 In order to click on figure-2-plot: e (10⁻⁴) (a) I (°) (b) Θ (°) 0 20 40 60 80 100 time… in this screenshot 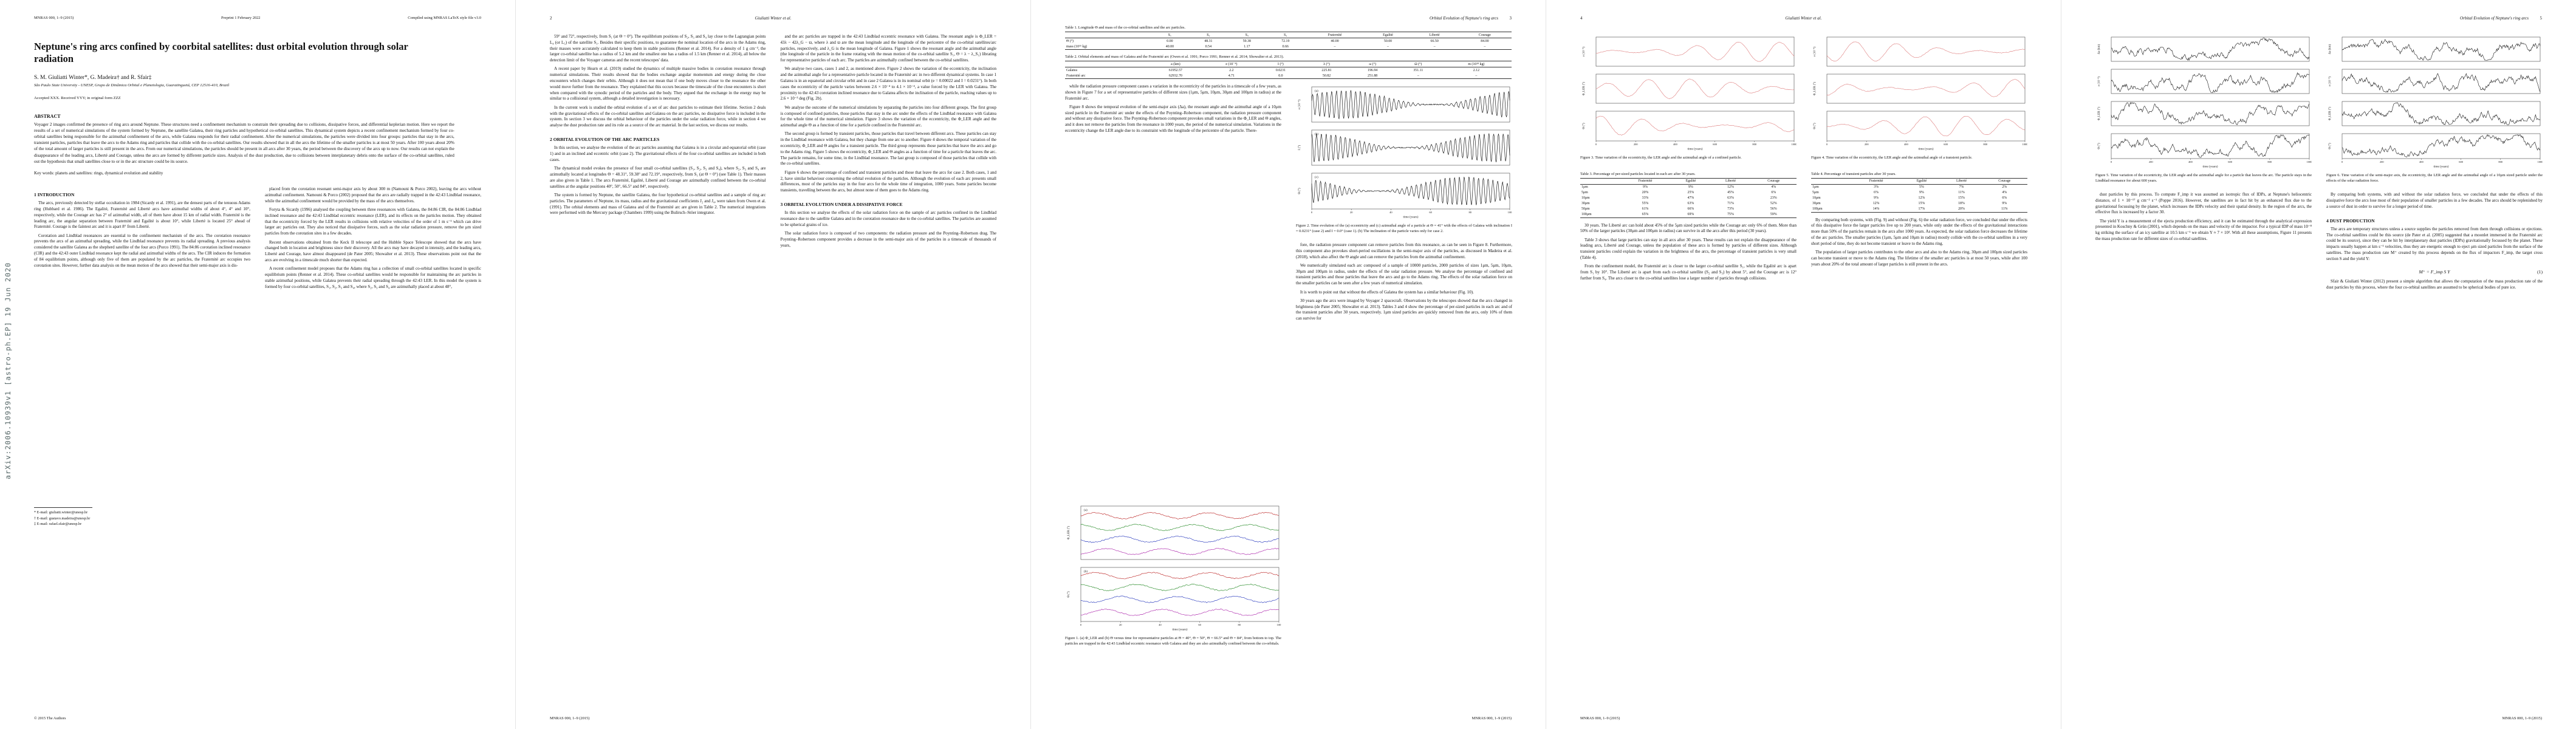, I will do `click(1404, 154)`.